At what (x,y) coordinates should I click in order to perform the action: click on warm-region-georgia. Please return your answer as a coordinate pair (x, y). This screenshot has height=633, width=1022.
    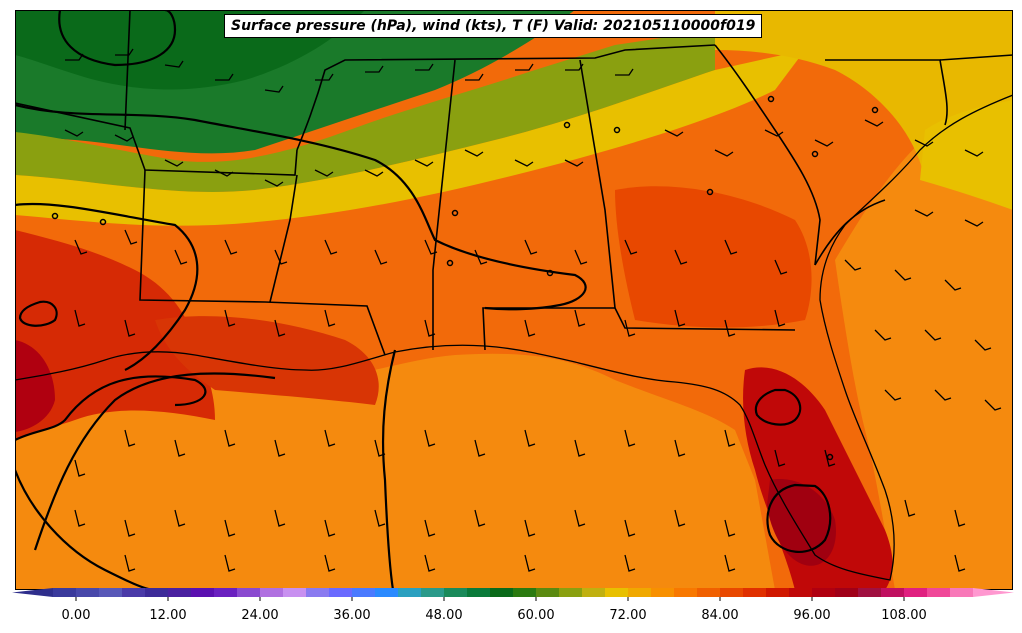
    Looking at the image, I should click on (713, 257).